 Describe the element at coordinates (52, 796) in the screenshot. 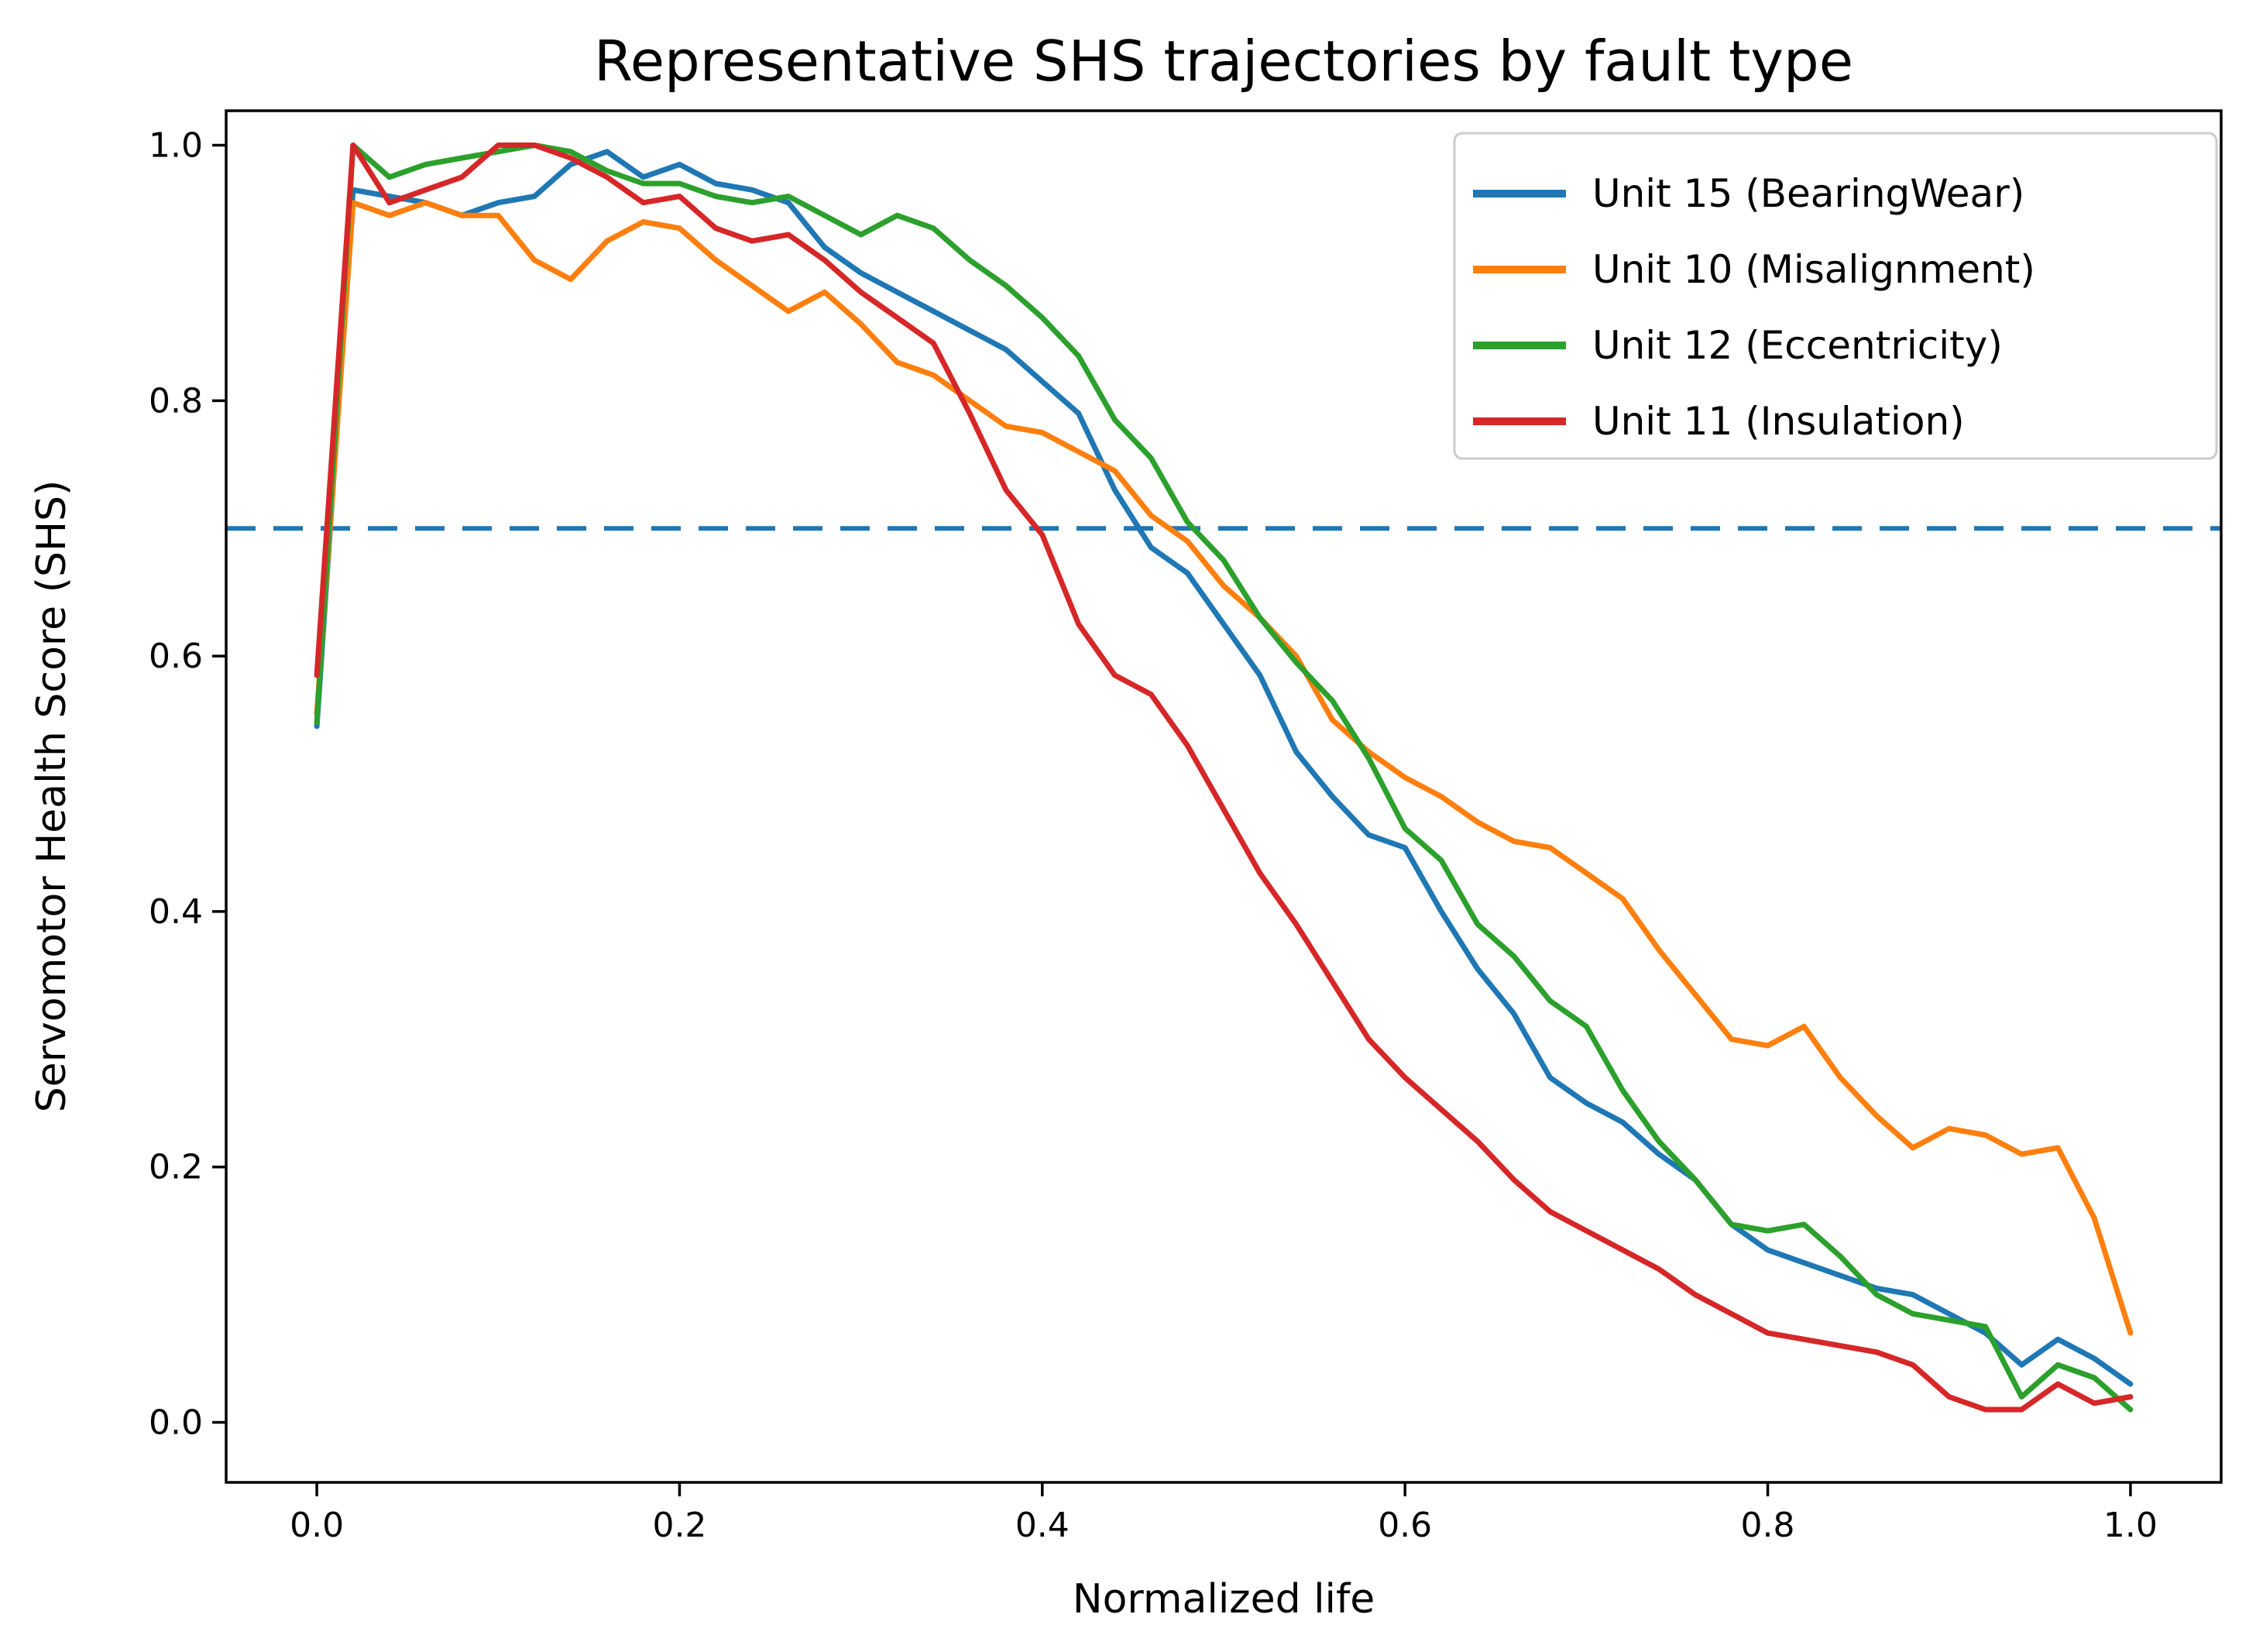

I see `y-axis-label: Servomotor Health Score (SHS)` at that location.